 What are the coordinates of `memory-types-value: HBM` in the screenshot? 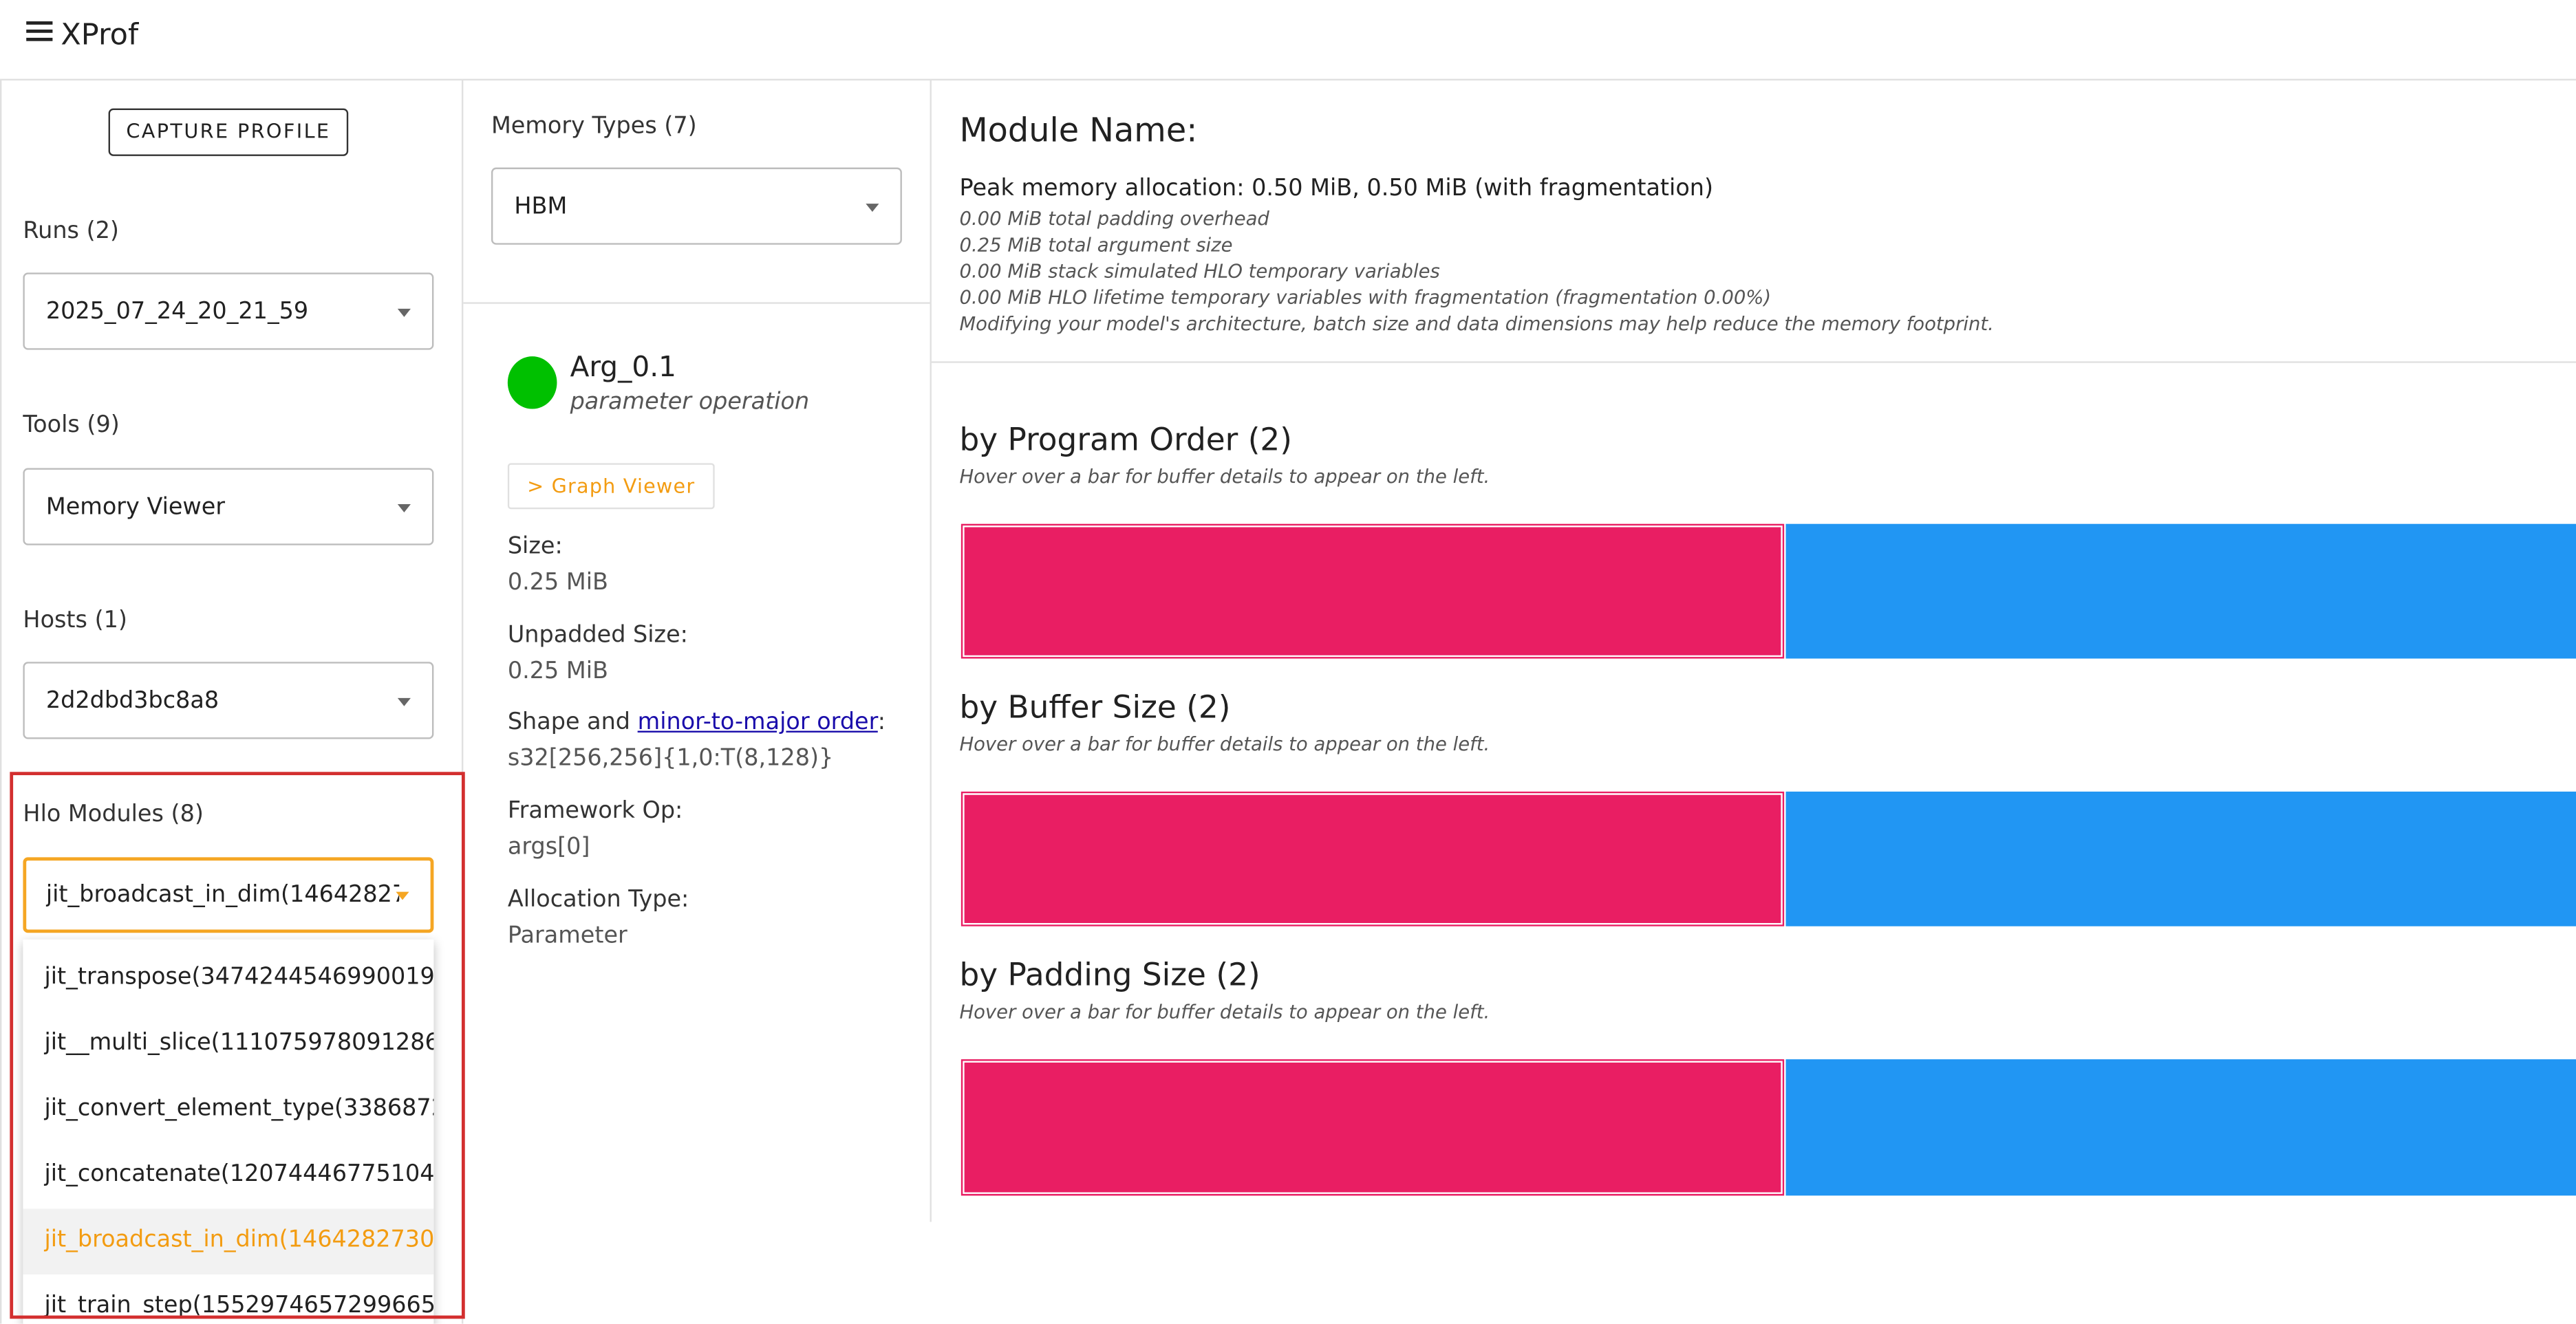 It's located at (541, 206).